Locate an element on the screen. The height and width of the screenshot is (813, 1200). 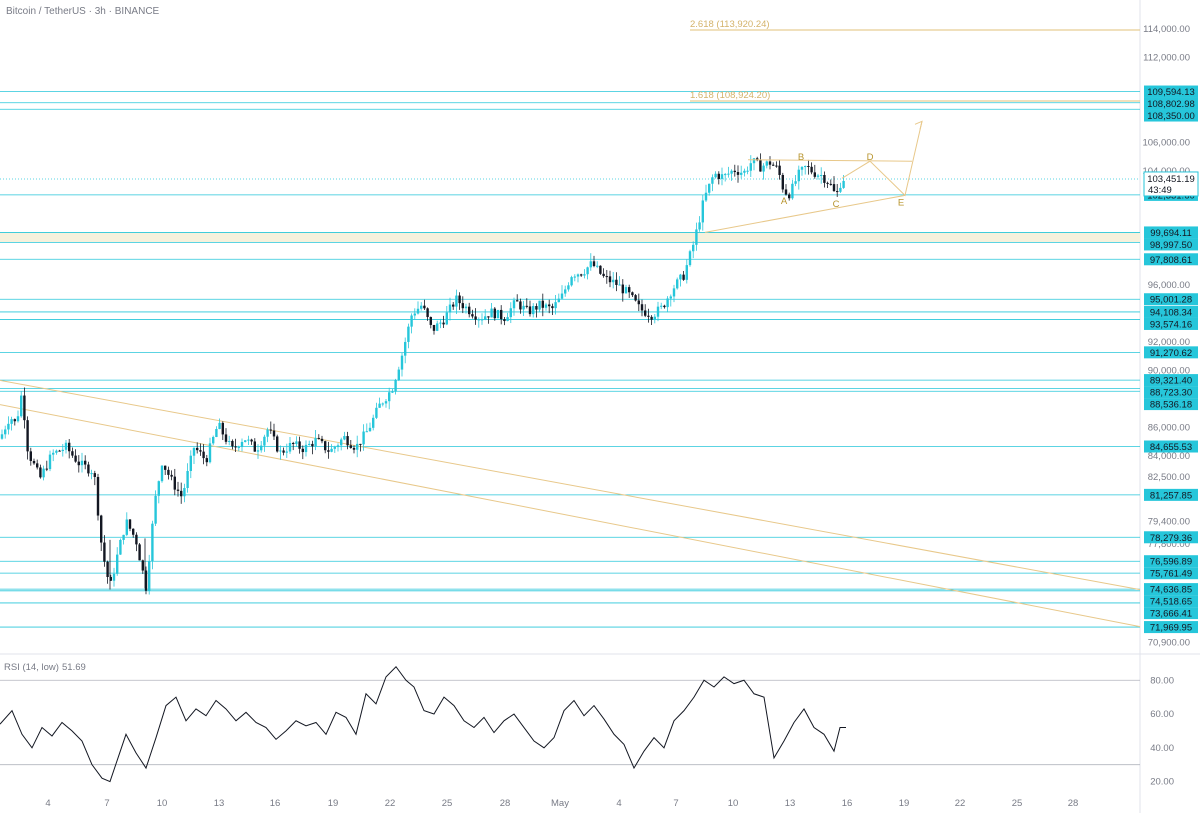
level-label: 93,574.16 is located at coordinates (1171, 324).